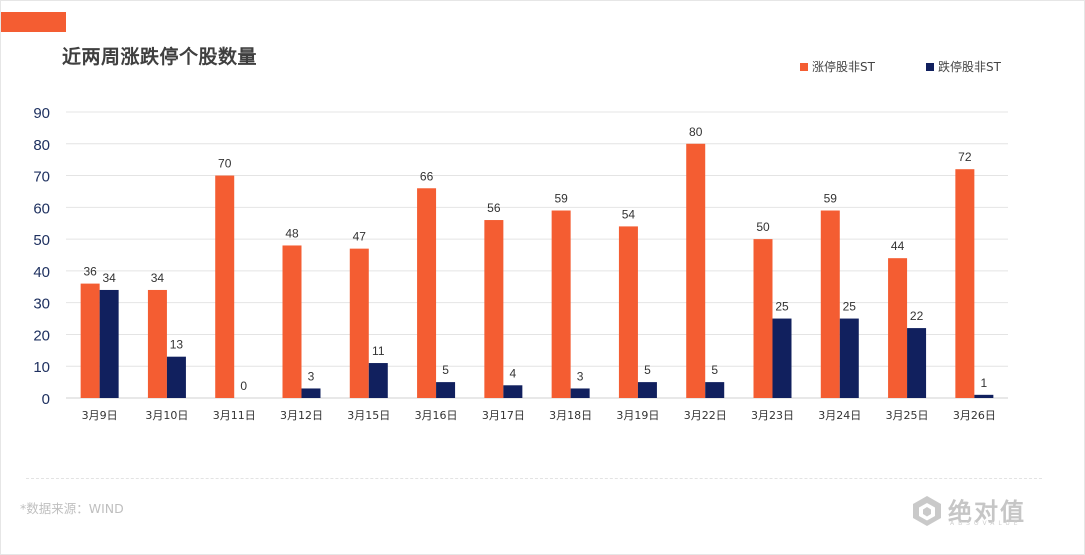 This screenshot has width=1085, height=555. I want to click on logo-subtext: ABSOVALUE, so click(986, 523).